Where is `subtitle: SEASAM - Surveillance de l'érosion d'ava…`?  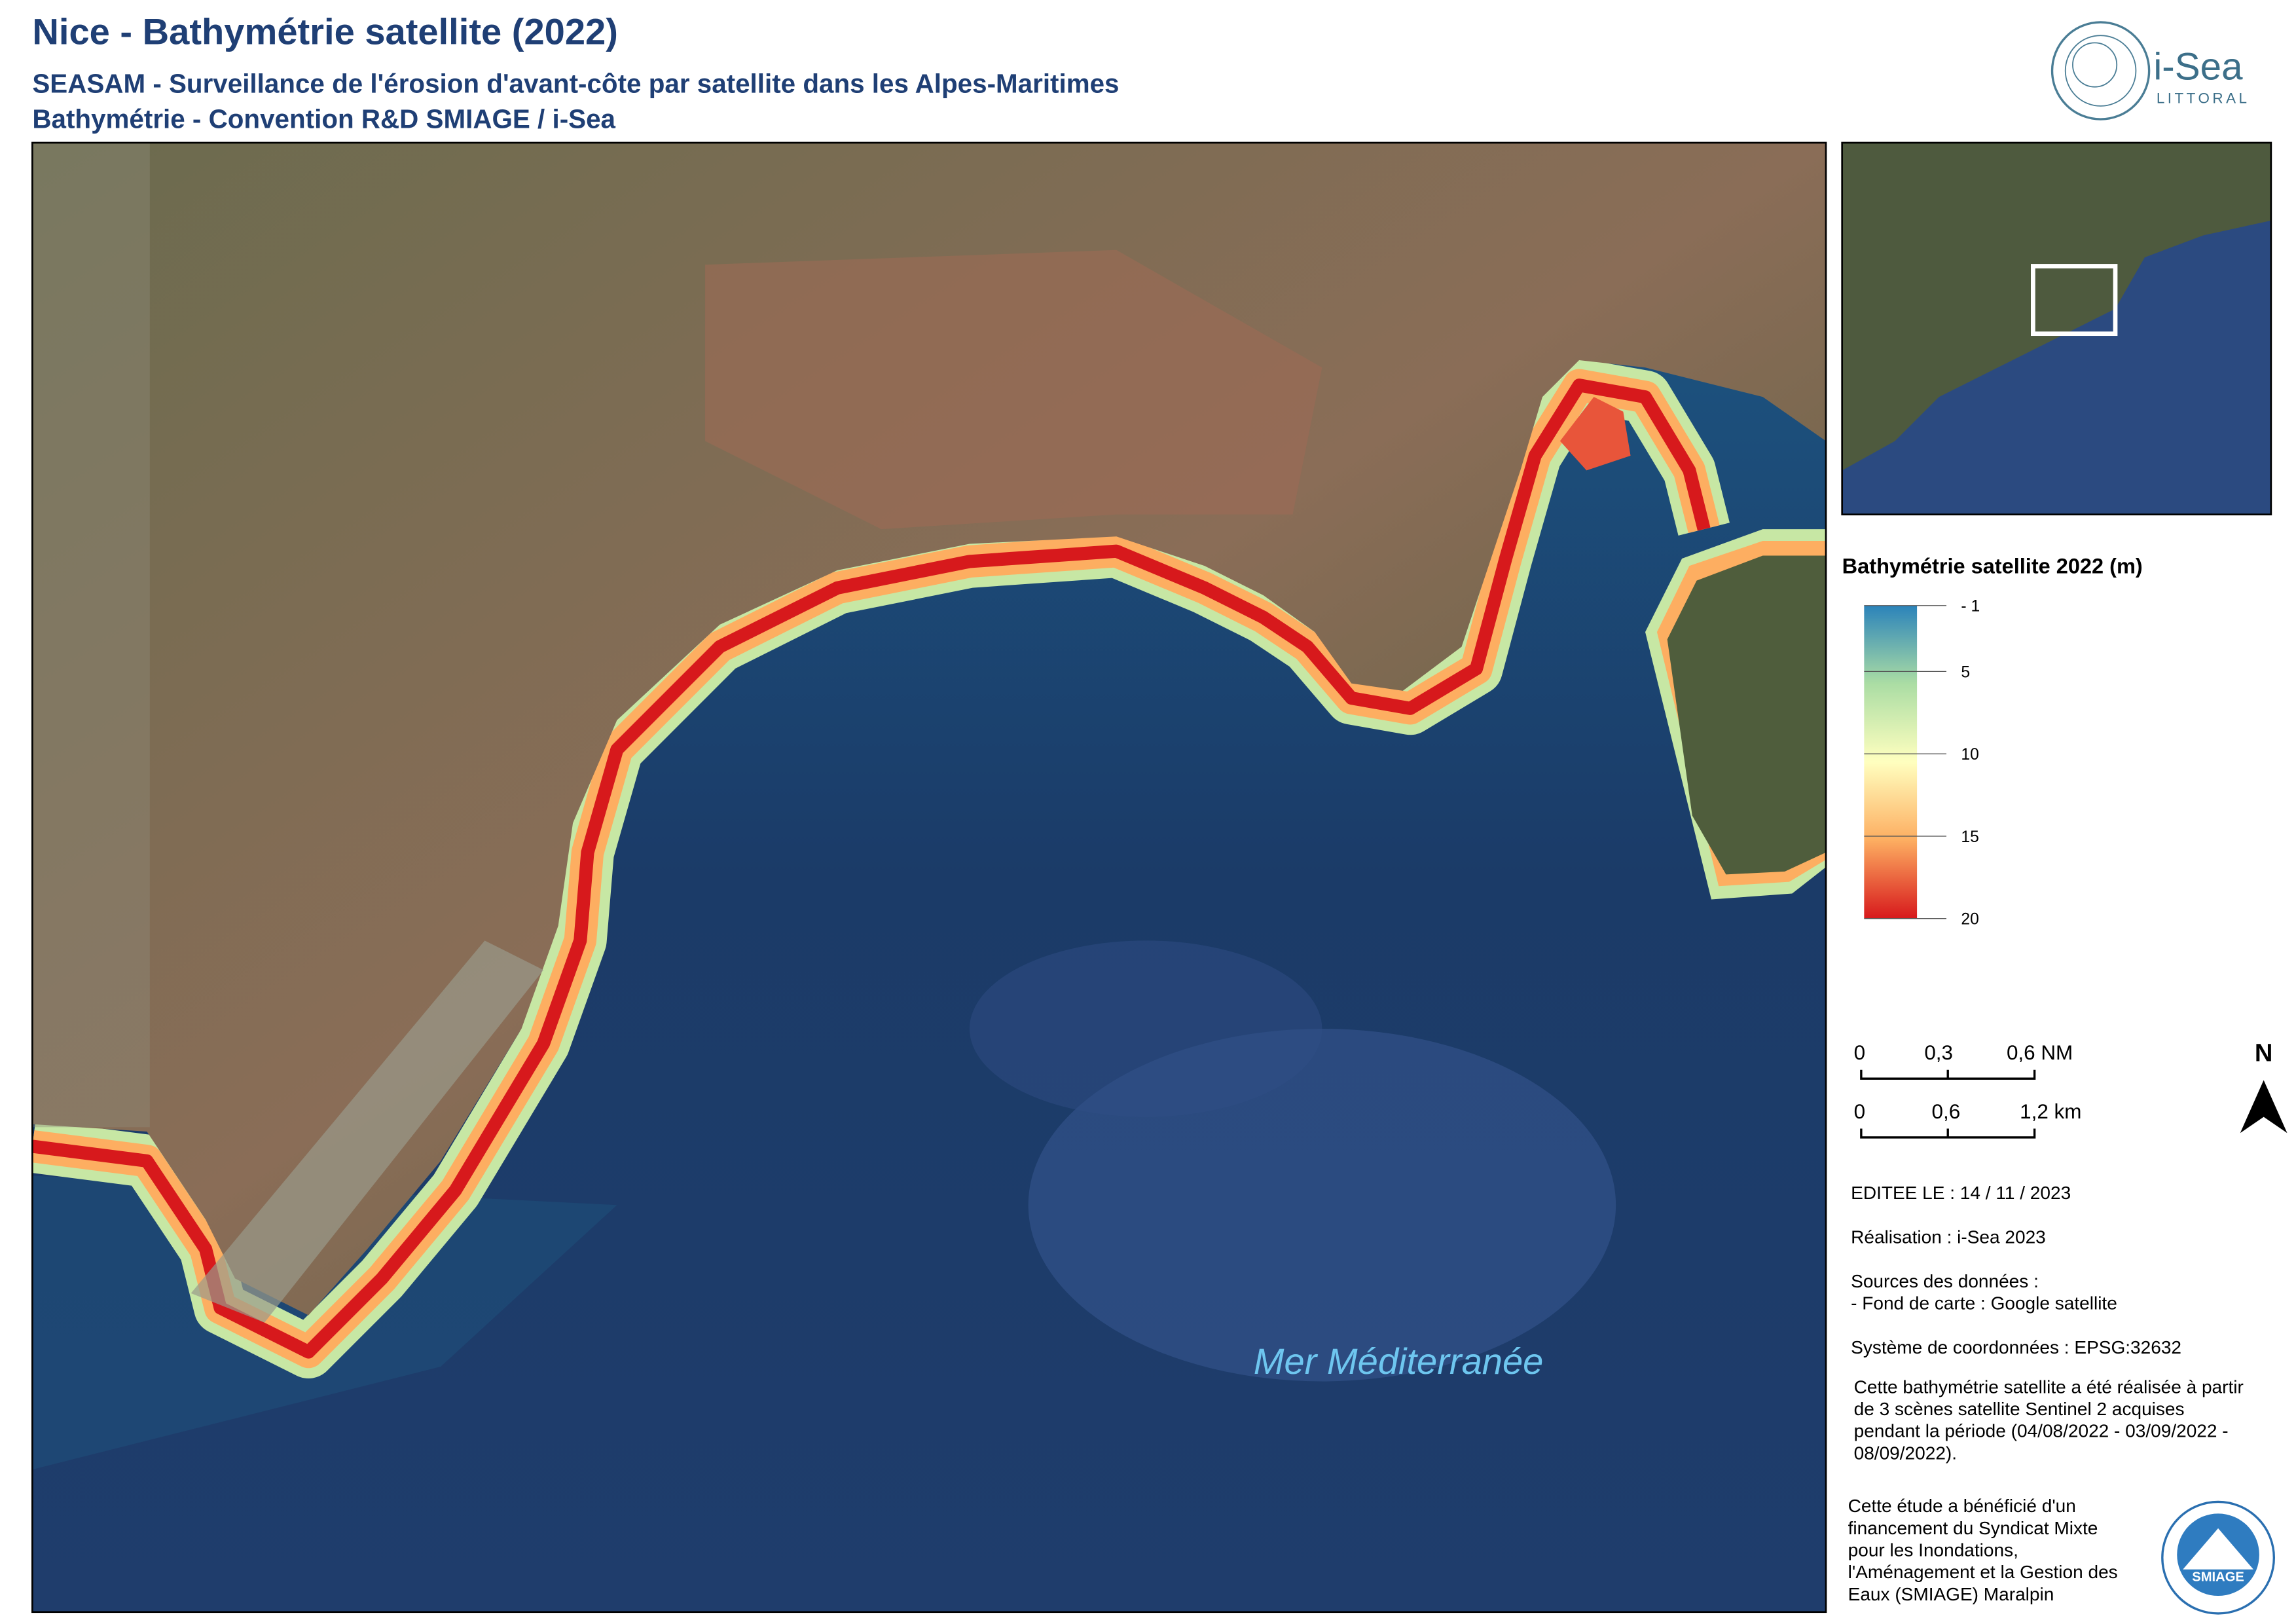
subtitle: SEASAM - Surveillance de l'érosion d'ava… is located at coordinates (575, 84).